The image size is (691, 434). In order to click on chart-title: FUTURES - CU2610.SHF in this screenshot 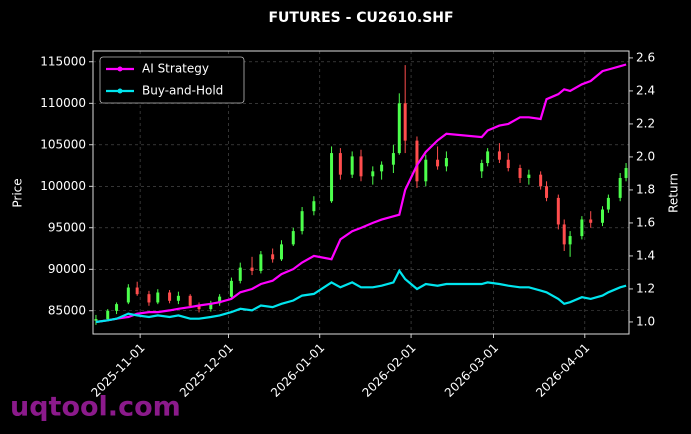, I will do `click(360, 18)`.